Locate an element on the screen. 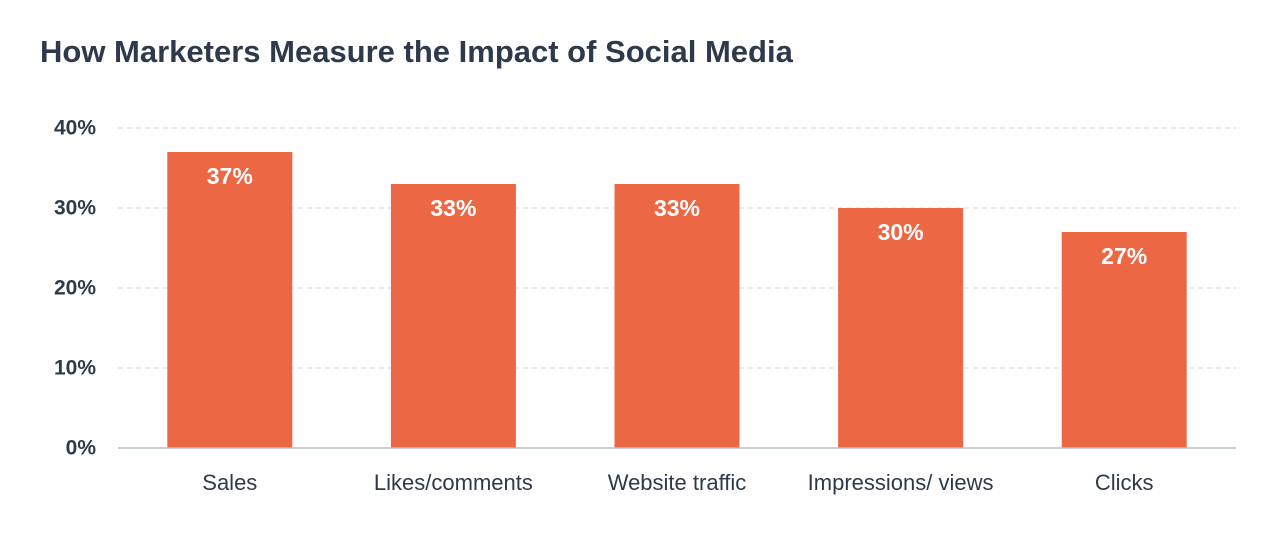 The height and width of the screenshot is (550, 1282). y-tick-label: 40% is located at coordinates (75, 128).